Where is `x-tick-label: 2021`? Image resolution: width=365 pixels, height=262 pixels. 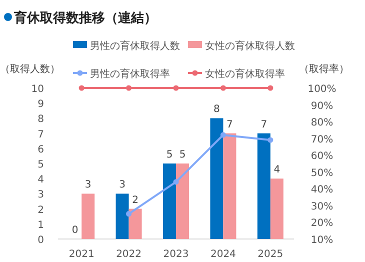 x-tick-label: 2021 is located at coordinates (81, 254).